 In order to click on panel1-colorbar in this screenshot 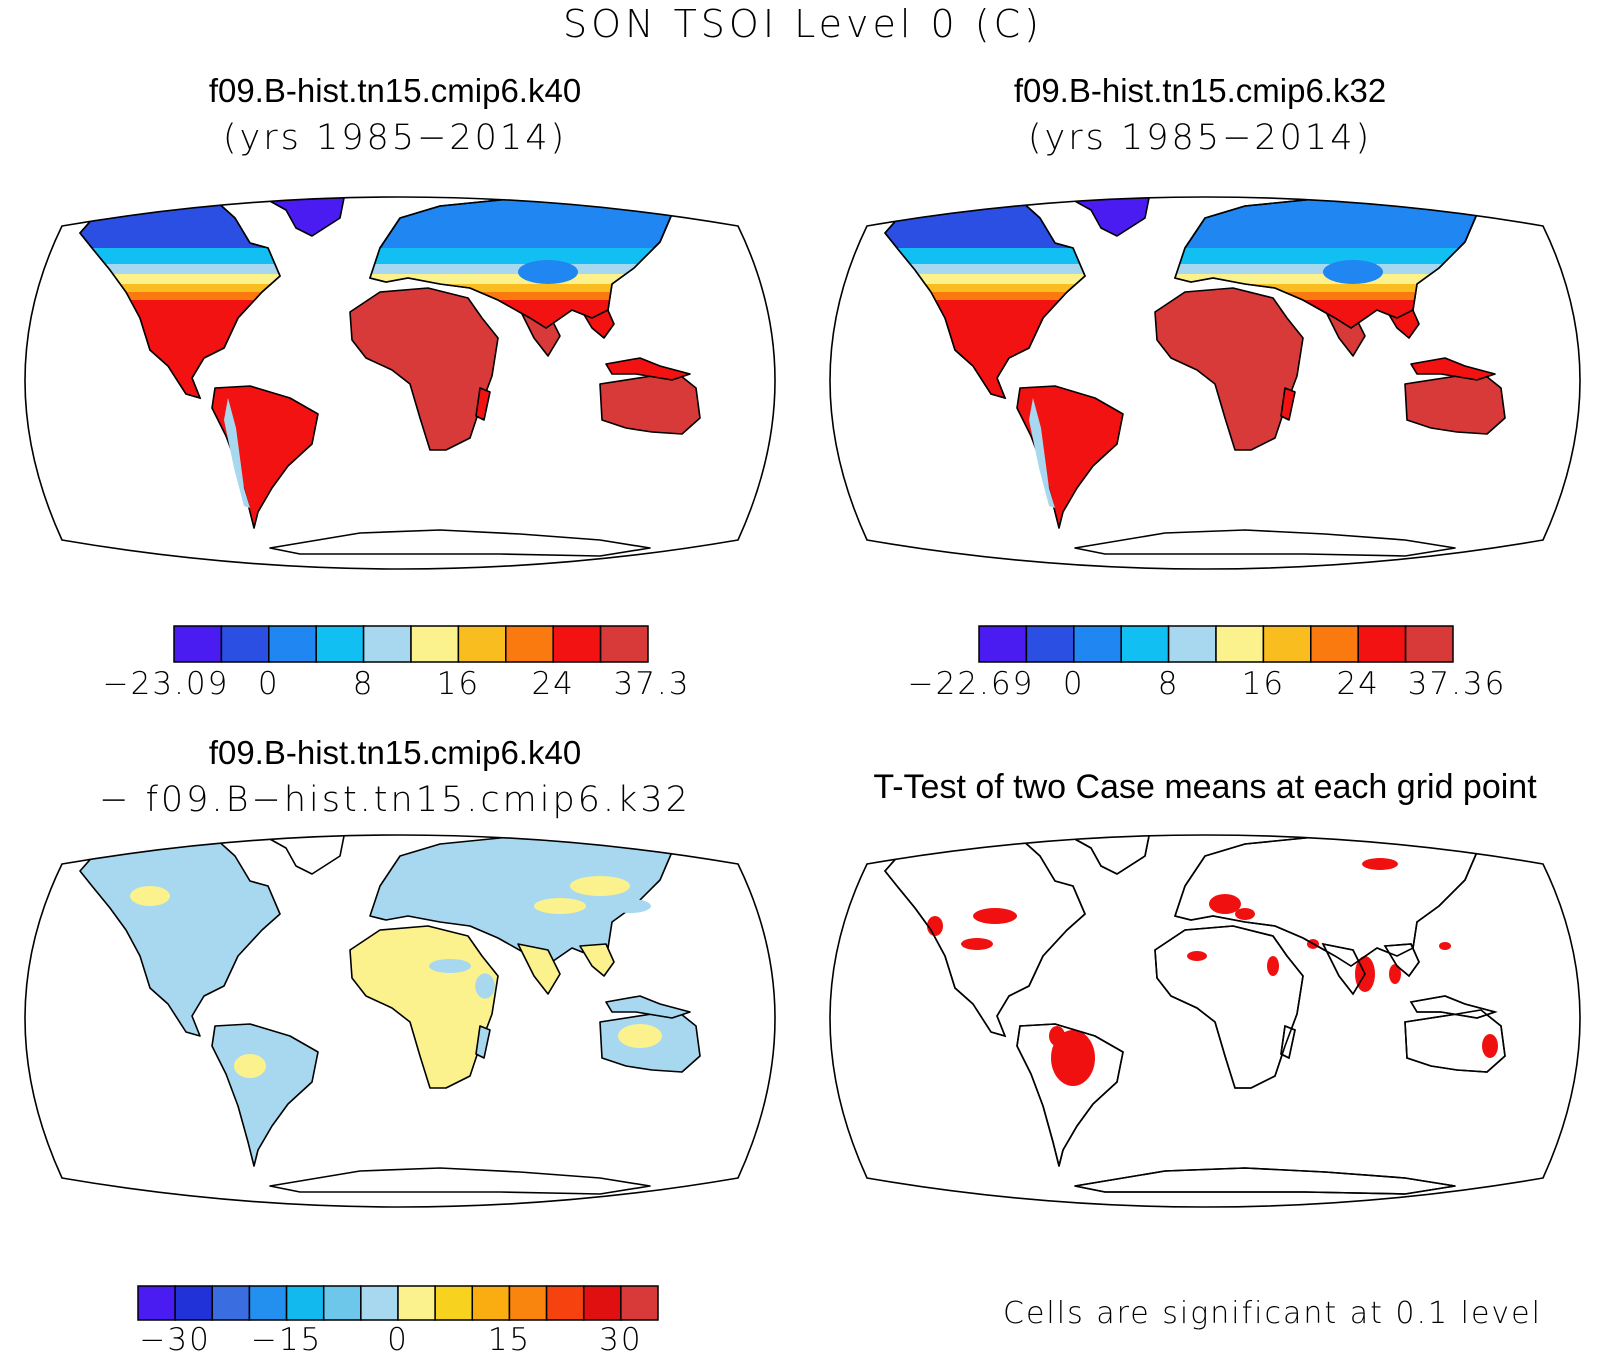, I will do `click(411, 644)`.